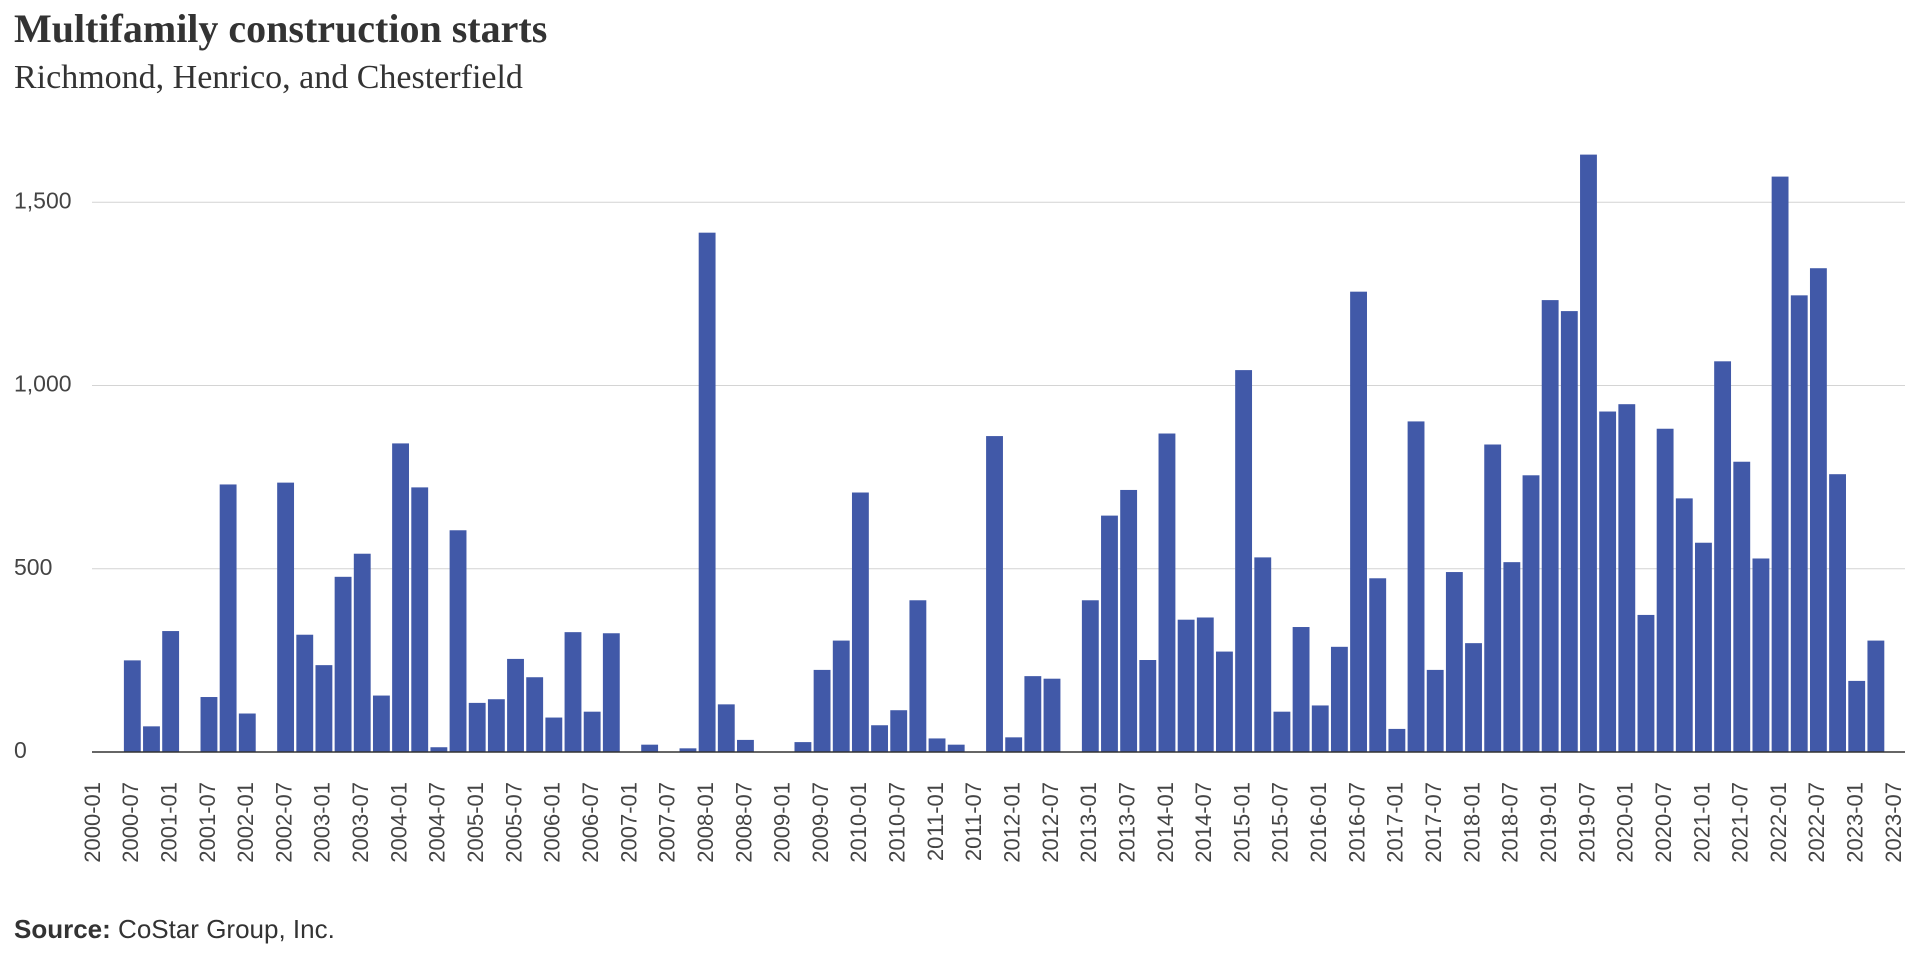  I want to click on x-tick-label: 2019-01, so click(1548, 822).